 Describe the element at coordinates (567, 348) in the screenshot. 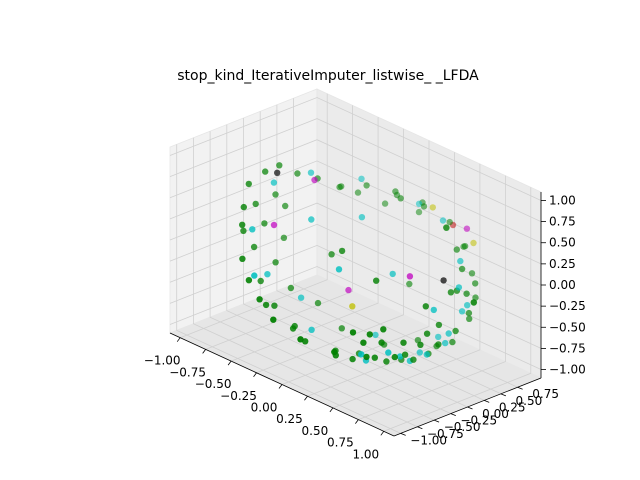

I see `z-tick-label: −0.75` at that location.